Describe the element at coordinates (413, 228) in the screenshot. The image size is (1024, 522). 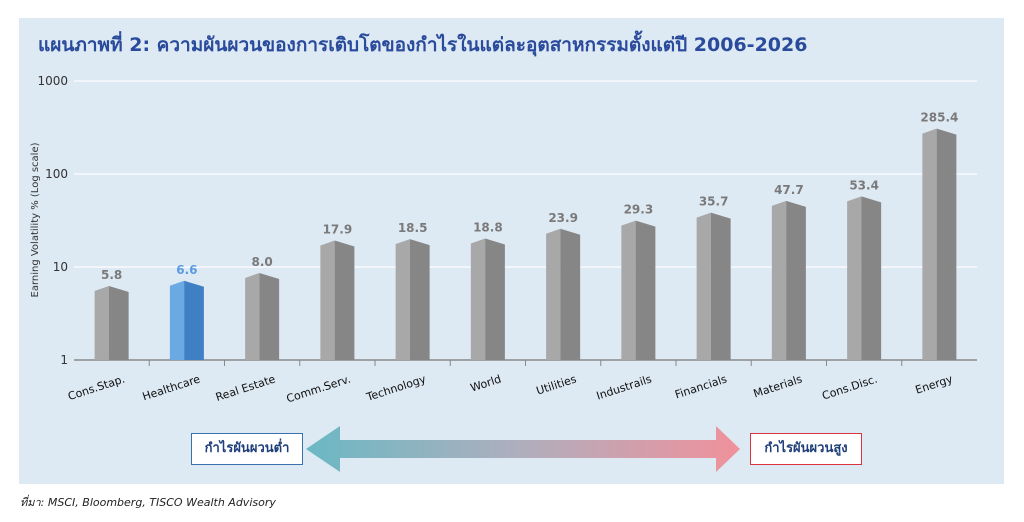
I see `value-label: 18.5` at that location.